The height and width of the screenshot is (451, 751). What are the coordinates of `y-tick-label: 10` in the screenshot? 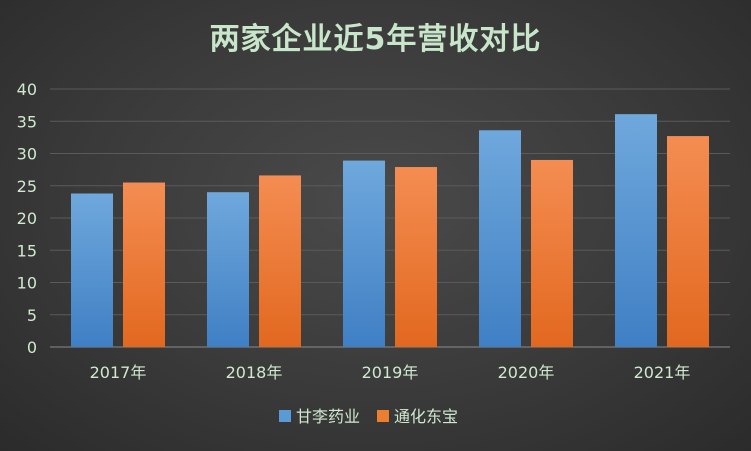 It's located at (27, 283).